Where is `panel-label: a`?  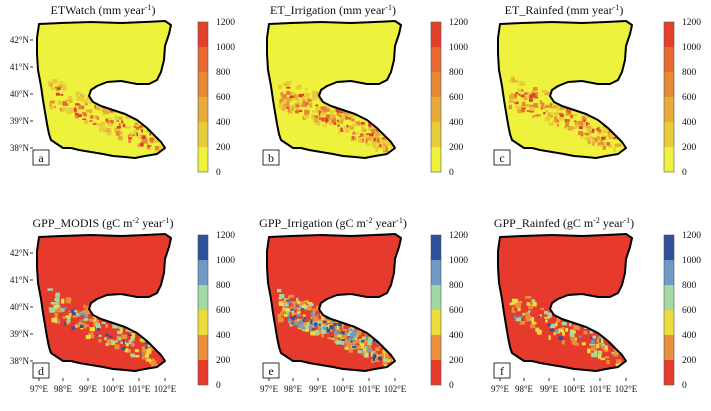 panel-label: a is located at coordinates (41, 158).